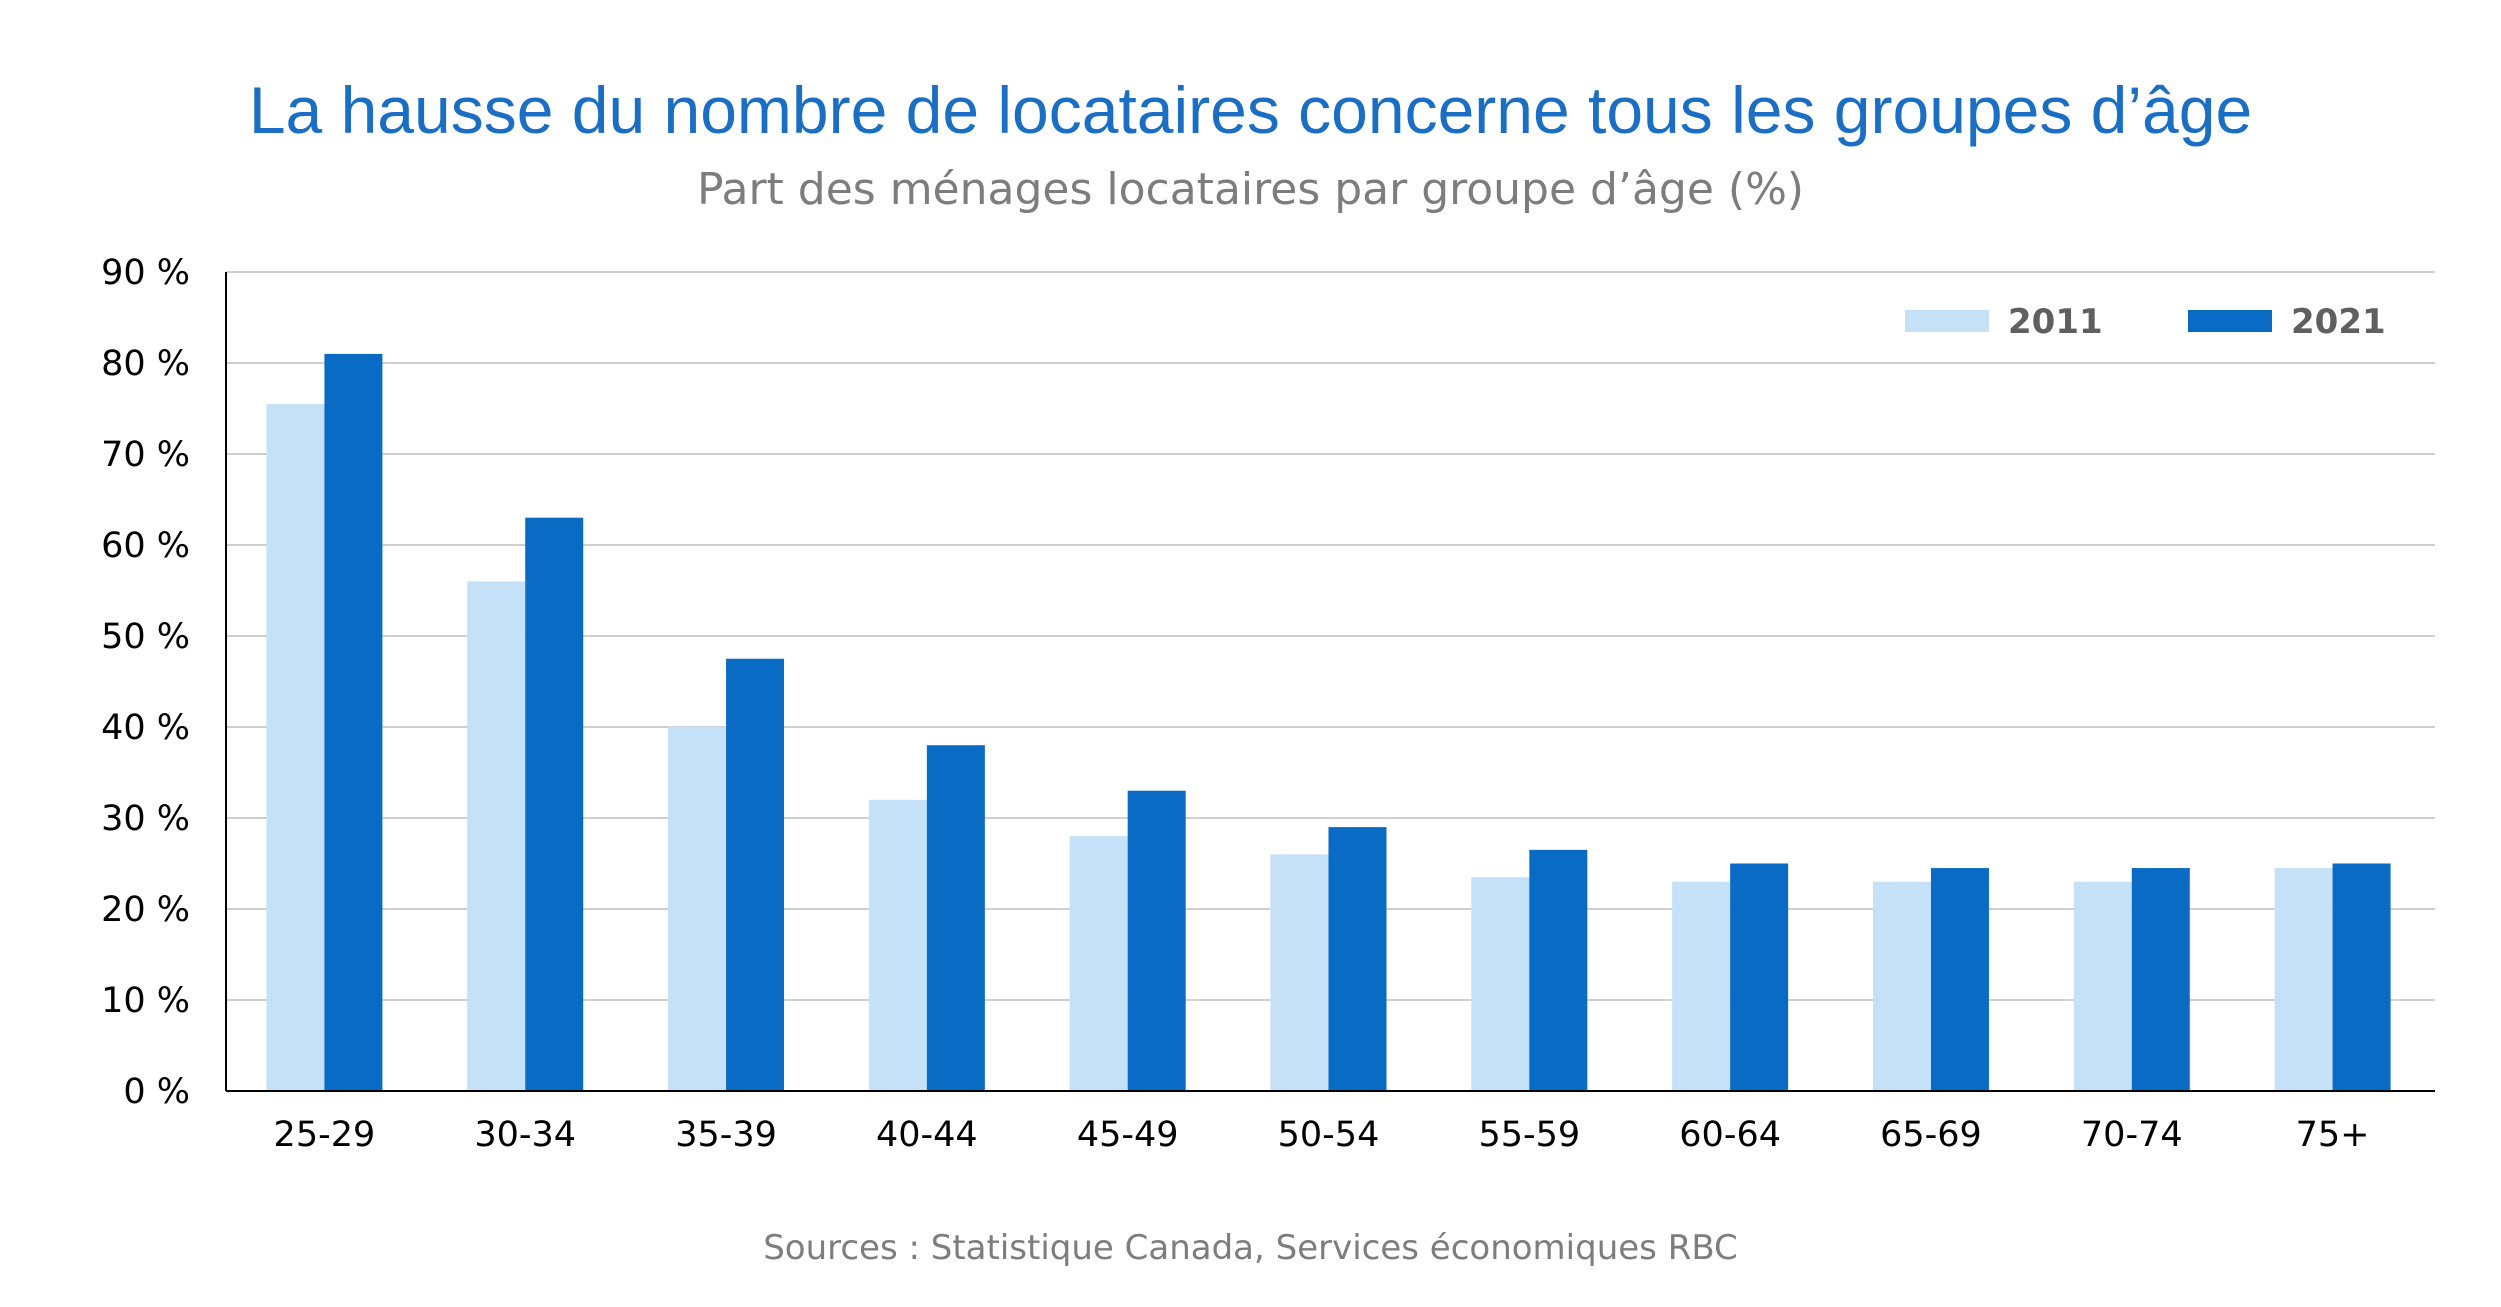  Describe the element at coordinates (726, 1135) in the screenshot. I see `x-tick-label-35-39: 35-39` at that location.